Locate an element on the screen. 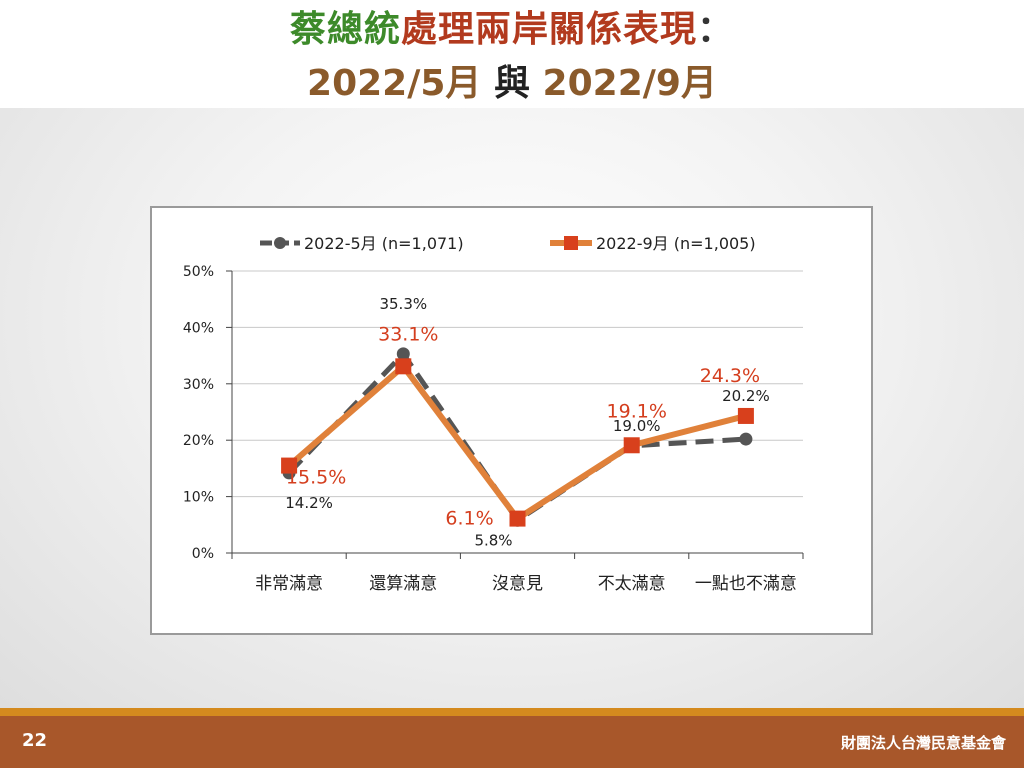  data-label-2022-05: 14.2% is located at coordinates (309, 503).